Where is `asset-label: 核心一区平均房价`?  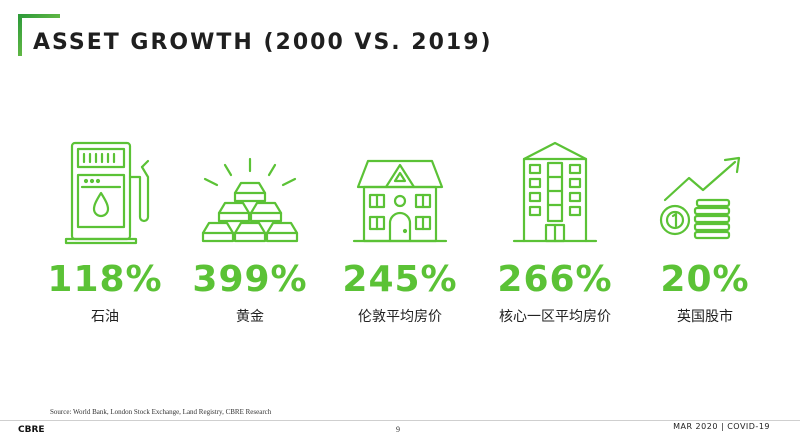 asset-label: 核心一区平均房价 is located at coordinates (555, 317).